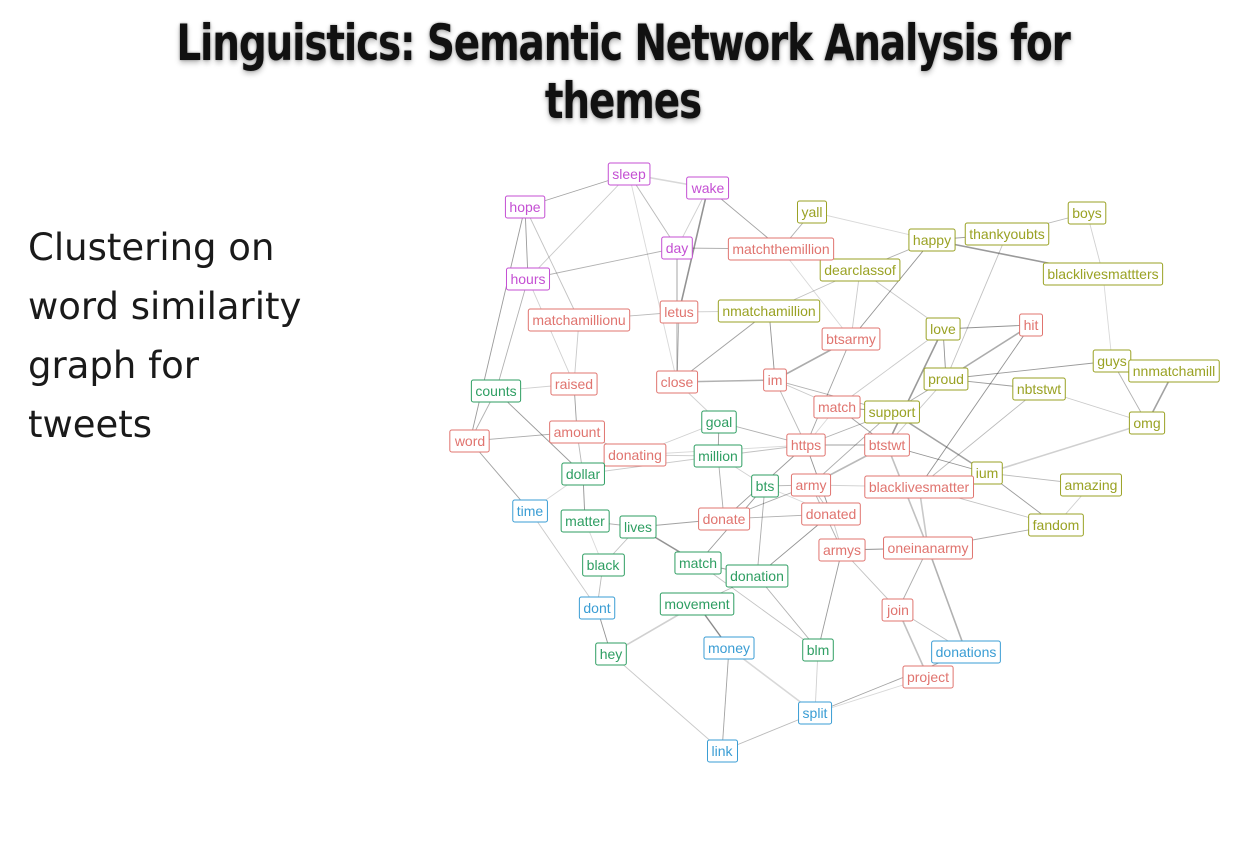 The image size is (1246, 842). I want to click on node-https: https, so click(806, 445).